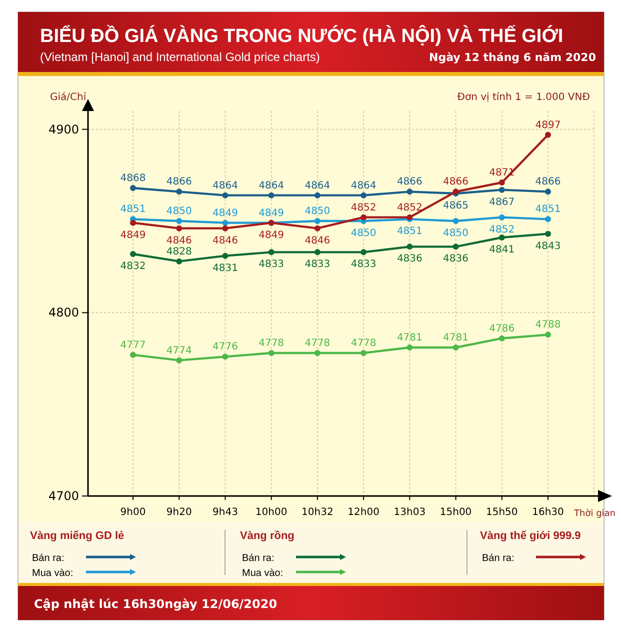 Image resolution: width=621 pixels, height=625 pixels. Describe the element at coordinates (548, 246) in the screenshot. I see `data-label: 4843` at that location.